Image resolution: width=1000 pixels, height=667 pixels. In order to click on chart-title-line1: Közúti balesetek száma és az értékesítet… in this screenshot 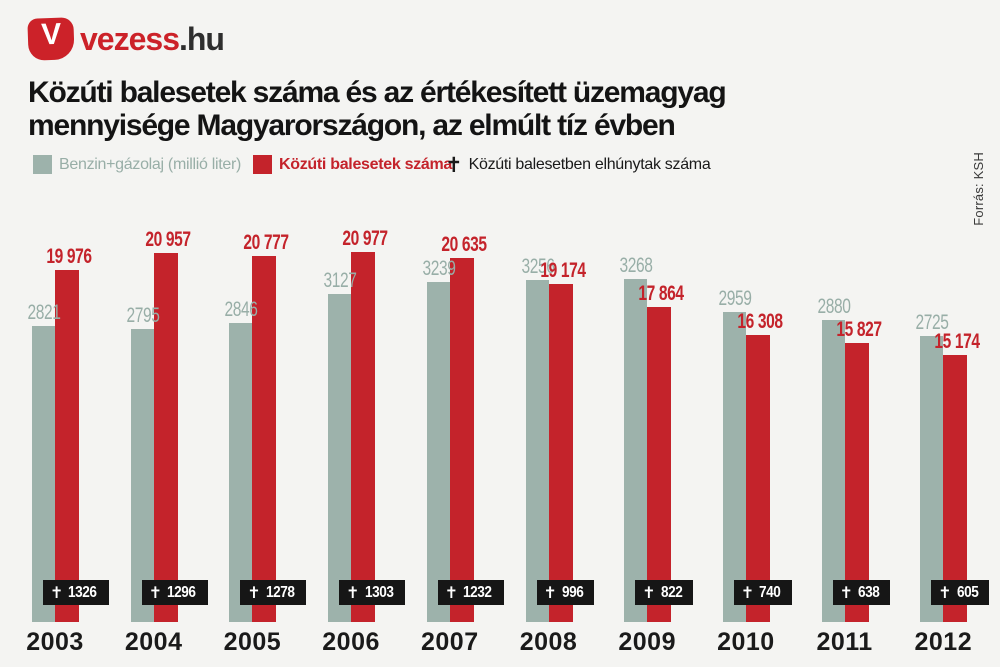, I will do `click(377, 92)`.